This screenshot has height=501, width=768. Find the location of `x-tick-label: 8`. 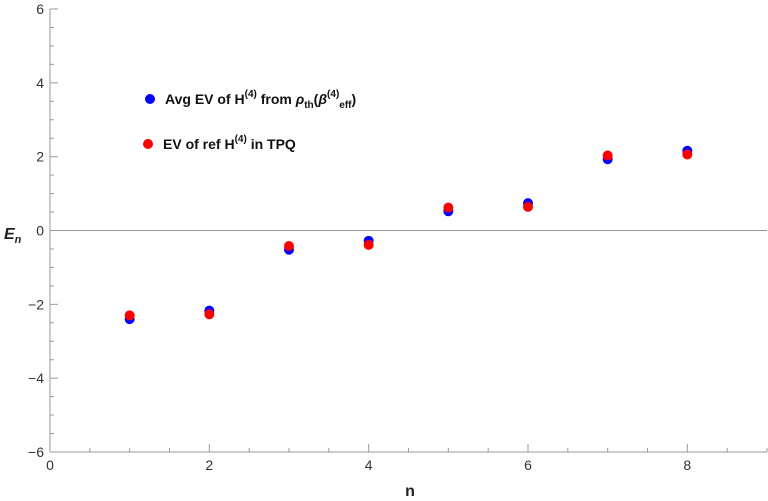

x-tick-label: 8 is located at coordinates (687, 465).